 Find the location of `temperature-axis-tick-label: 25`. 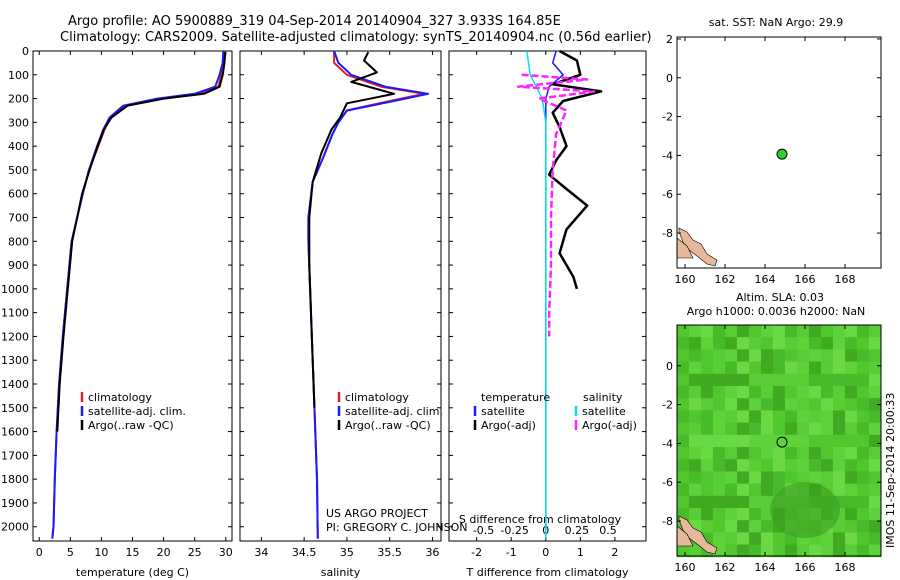

temperature-axis-tick-label: 25 is located at coordinates (195, 552).